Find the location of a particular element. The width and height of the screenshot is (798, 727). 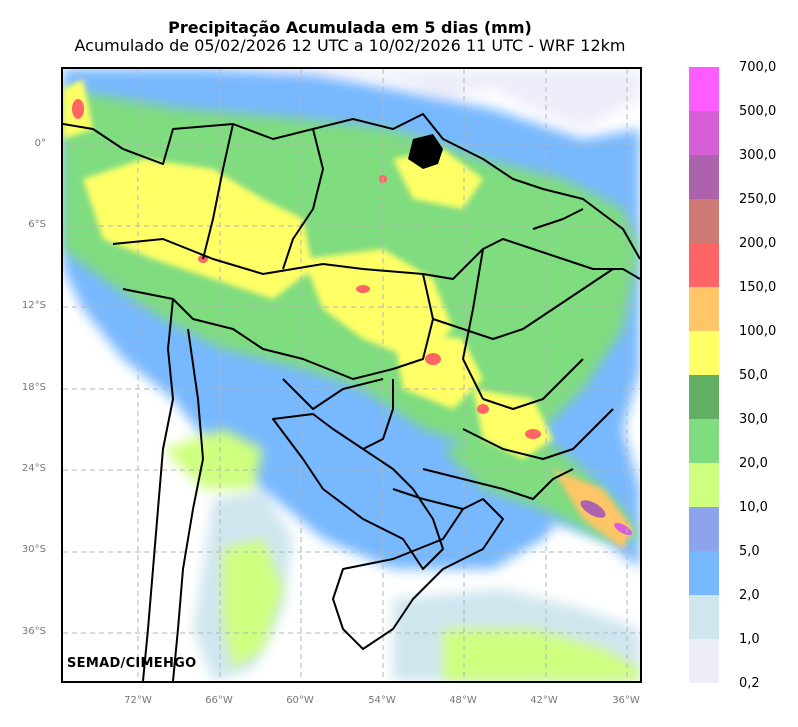

lon-label: 48°W is located at coordinates (463, 700).